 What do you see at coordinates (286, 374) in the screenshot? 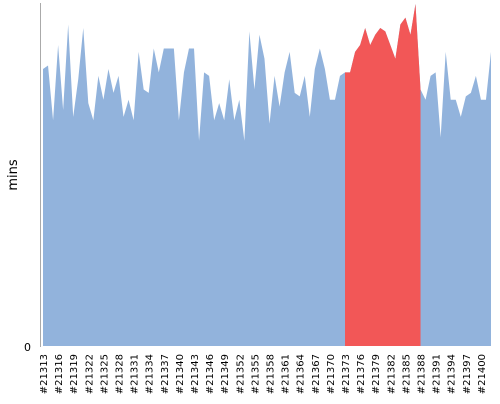
I see `x-tick-label: #21361` at bounding box center [286, 374].